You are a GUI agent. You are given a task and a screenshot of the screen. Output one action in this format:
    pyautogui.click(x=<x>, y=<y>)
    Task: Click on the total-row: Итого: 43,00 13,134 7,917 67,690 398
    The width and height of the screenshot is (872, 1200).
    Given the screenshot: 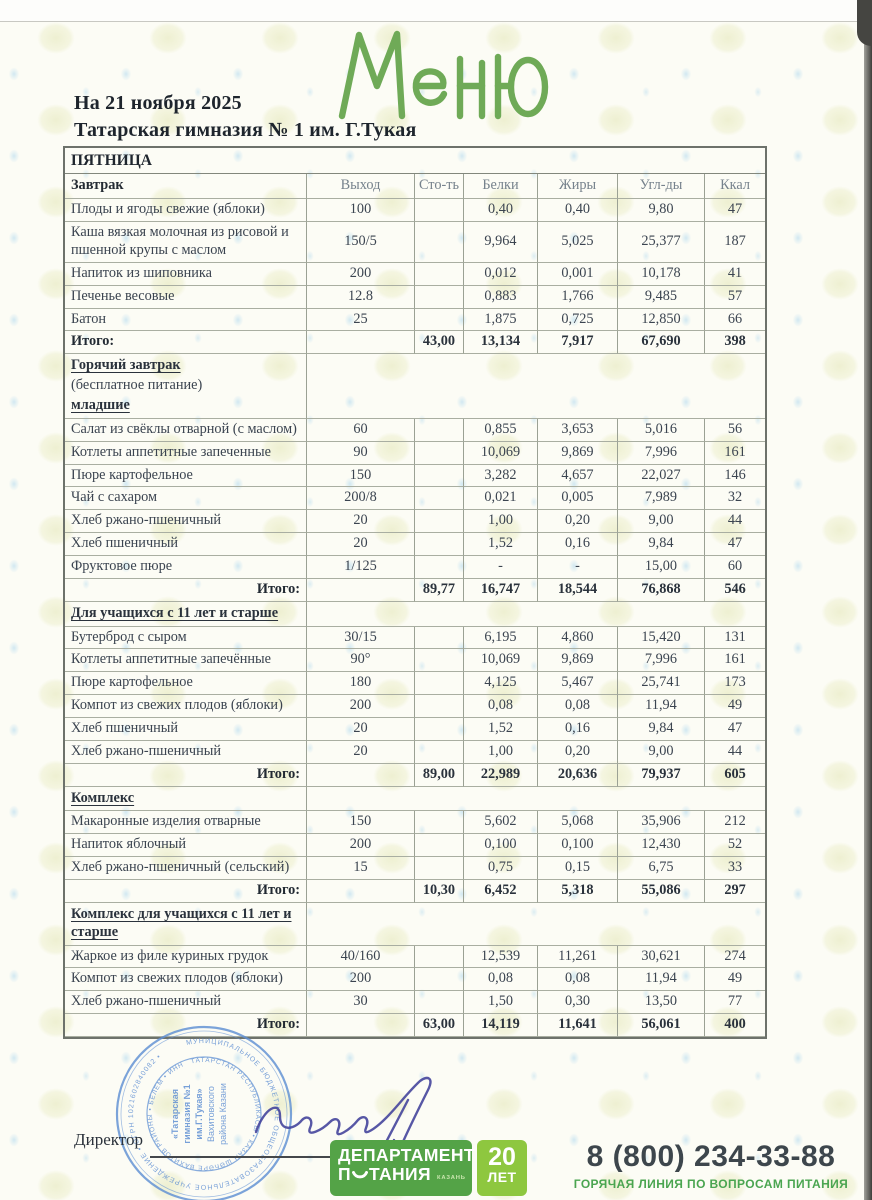 What is the action you would take?
    pyautogui.click(x=415, y=343)
    